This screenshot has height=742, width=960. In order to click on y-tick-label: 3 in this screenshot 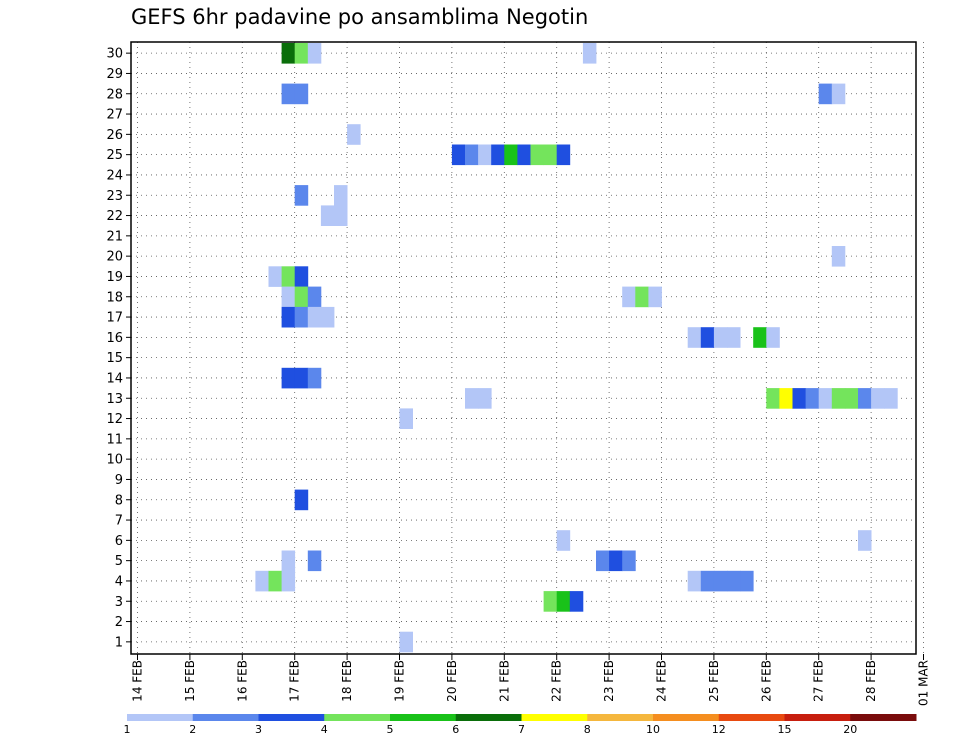, I will do `click(119, 602)`.